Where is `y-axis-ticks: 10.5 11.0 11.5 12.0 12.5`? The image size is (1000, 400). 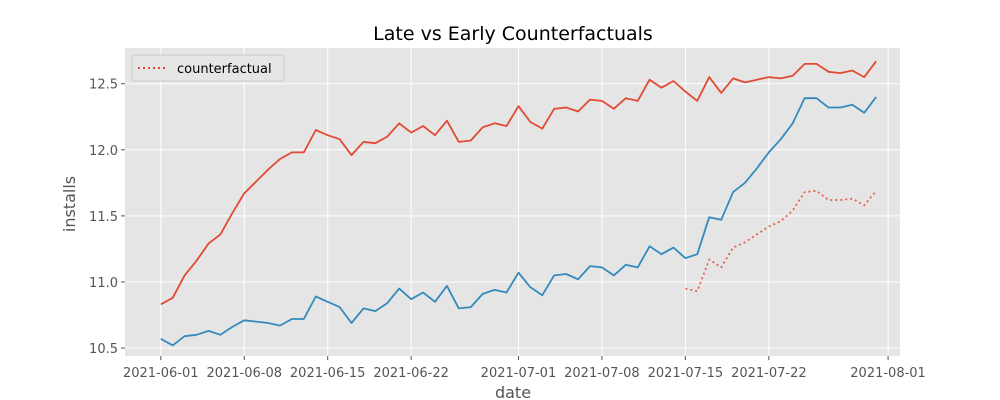 y-axis-ticks: 10.5 11.0 11.5 12.0 12.5 is located at coordinates (107, 217).